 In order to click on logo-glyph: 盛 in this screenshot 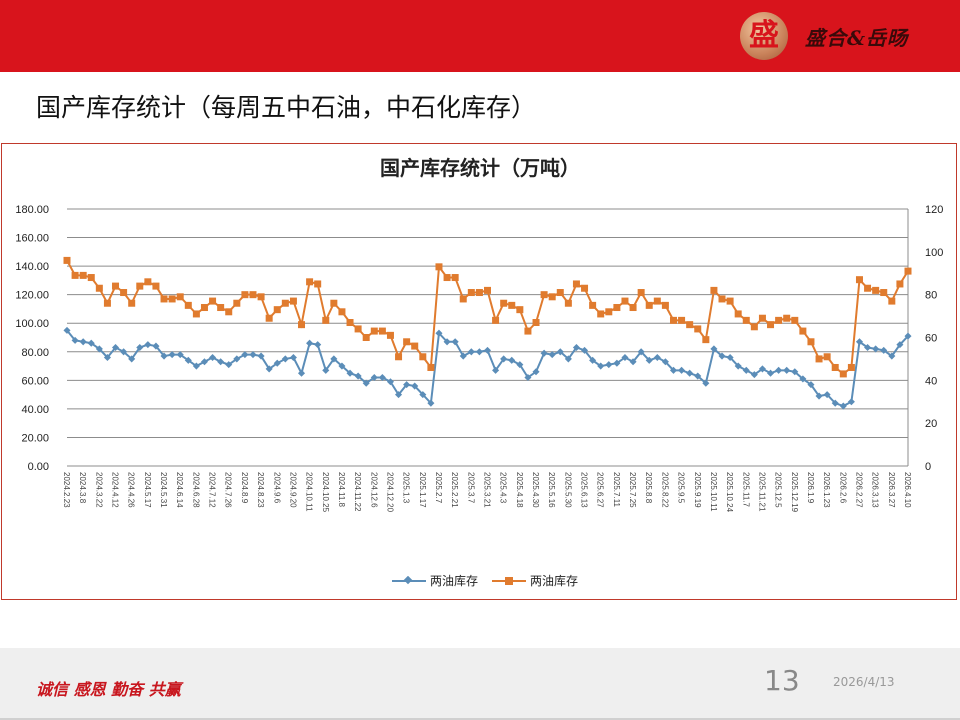, I will do `click(764, 35)`.